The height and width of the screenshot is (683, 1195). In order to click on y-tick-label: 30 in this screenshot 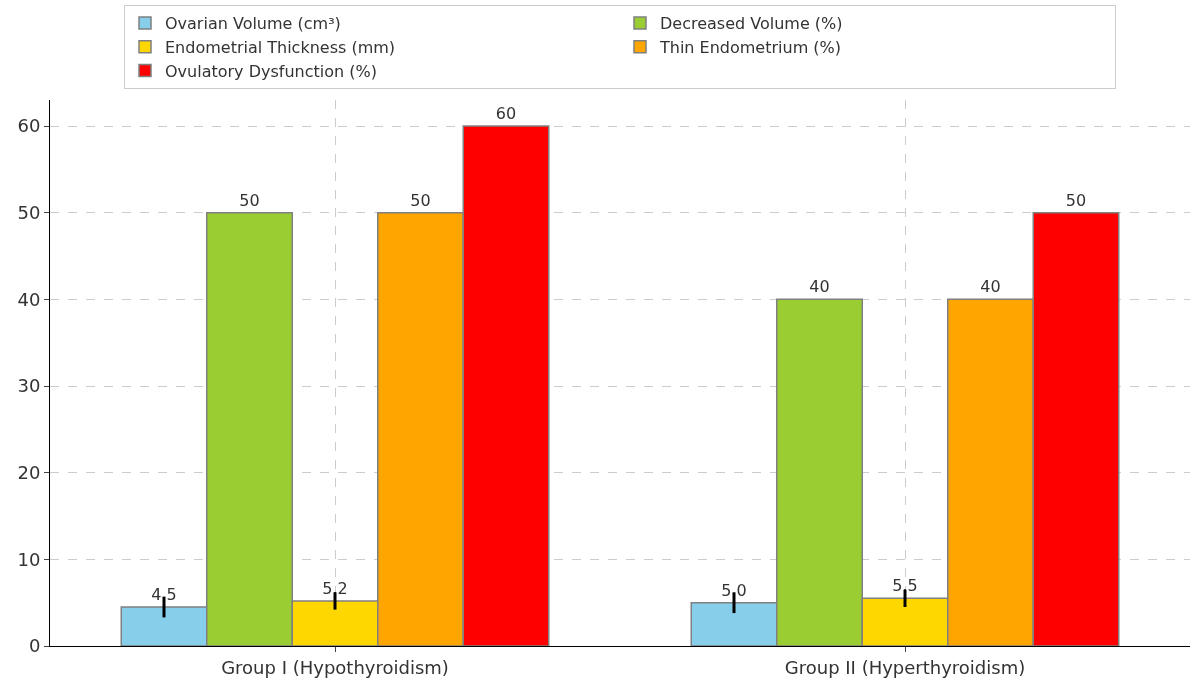, I will do `click(29, 386)`.